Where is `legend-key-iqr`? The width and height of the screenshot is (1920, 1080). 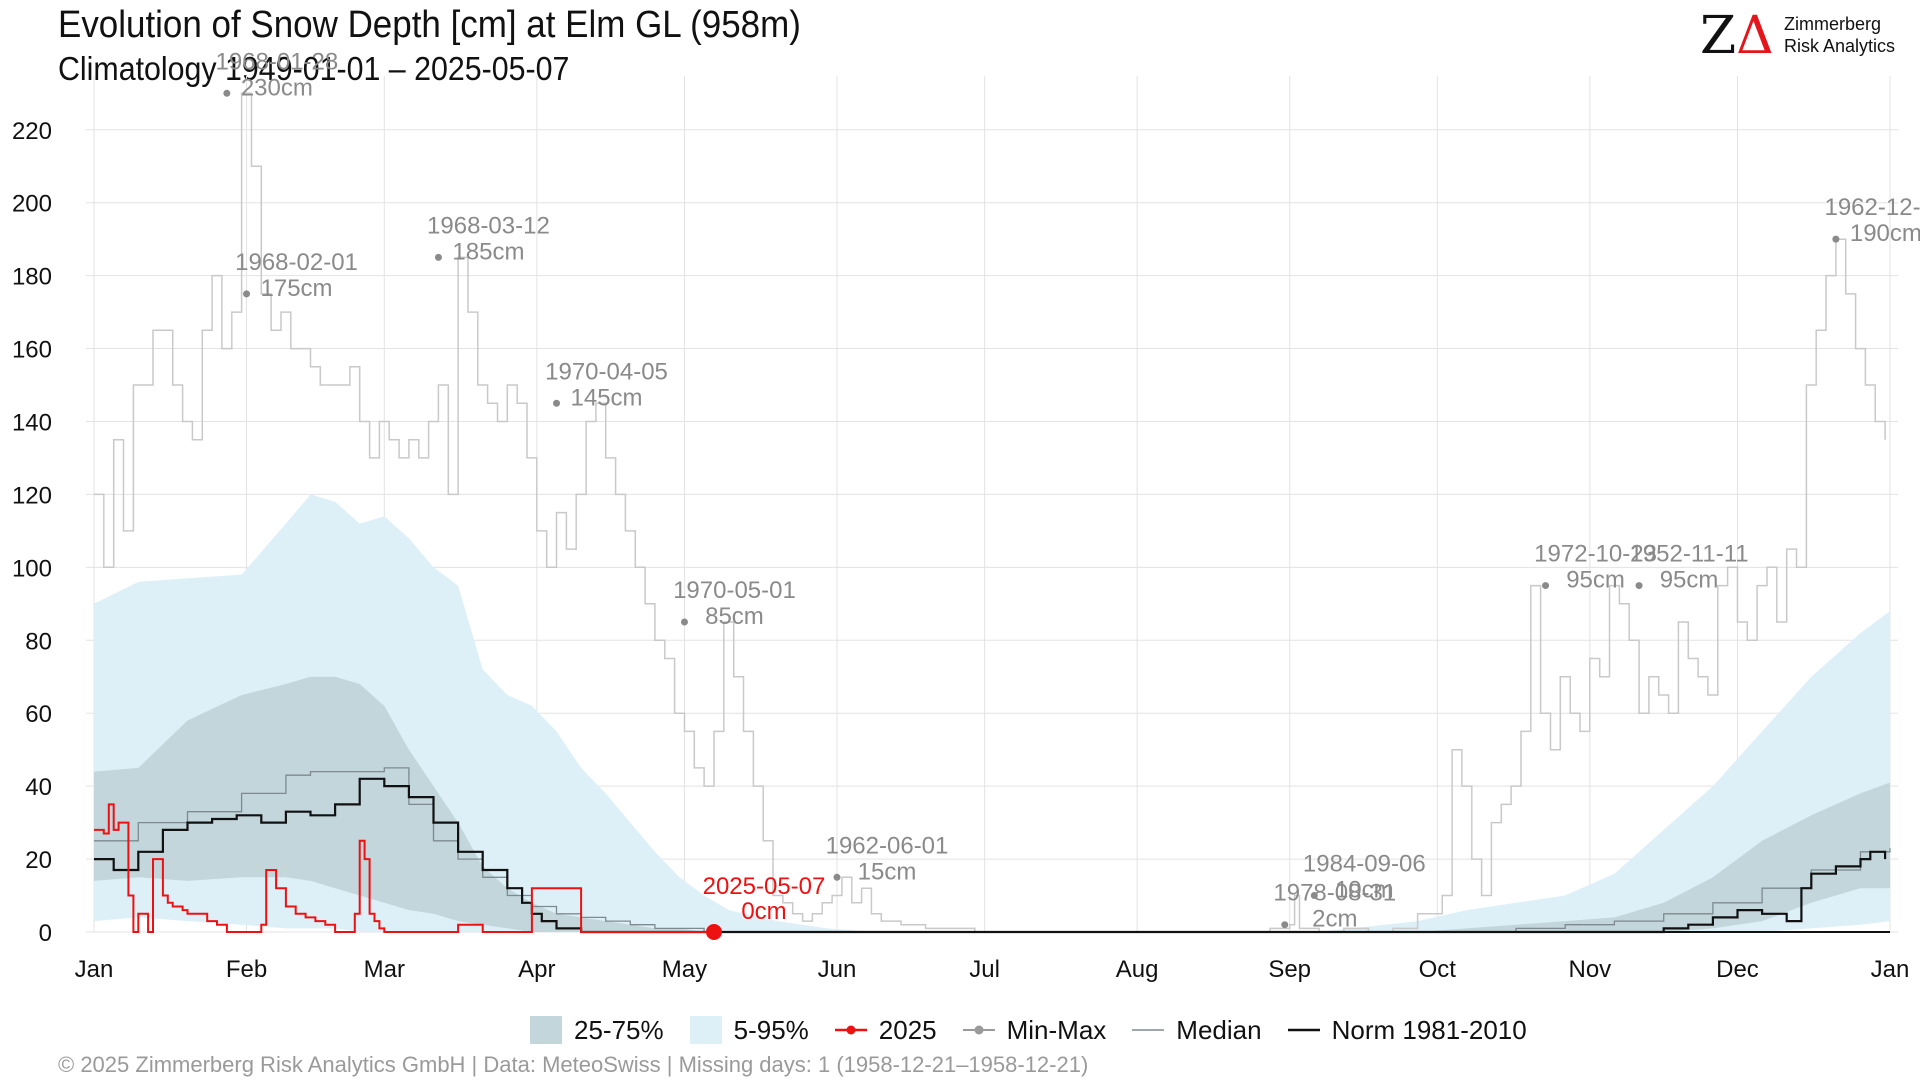 legend-key-iqr is located at coordinates (546, 1030).